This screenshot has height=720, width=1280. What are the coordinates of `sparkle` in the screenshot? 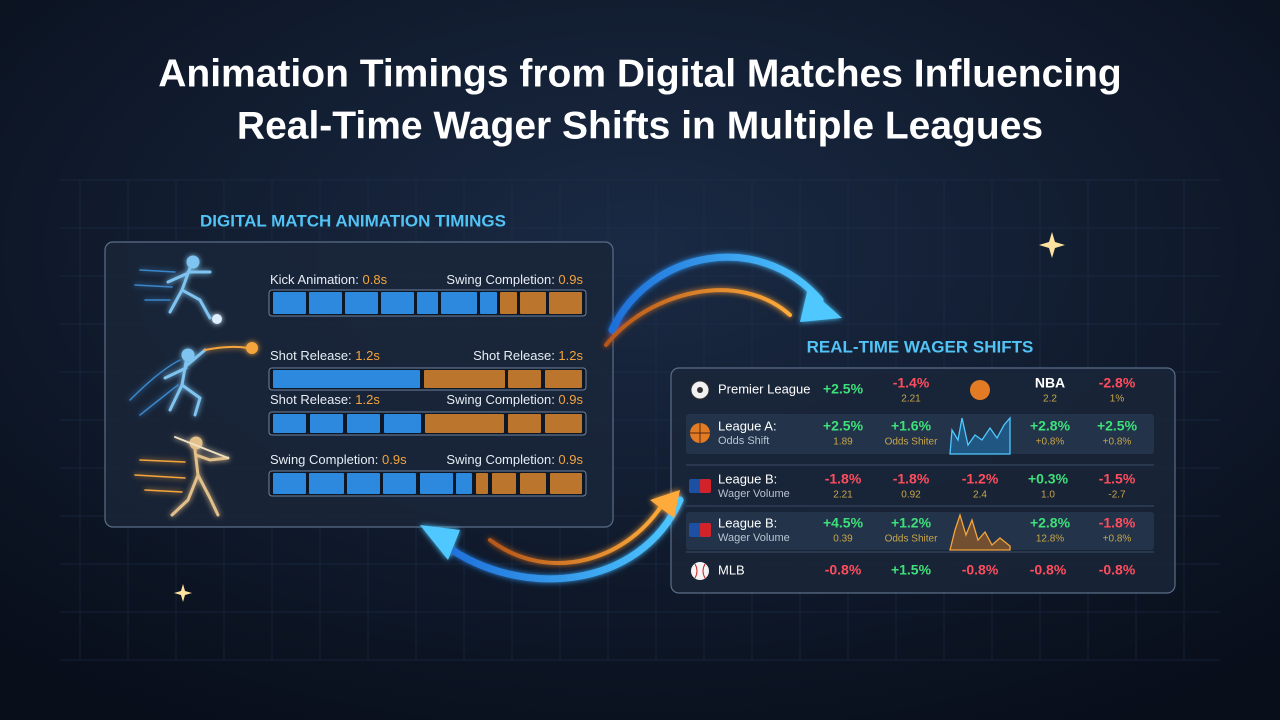 It's located at (183, 593).